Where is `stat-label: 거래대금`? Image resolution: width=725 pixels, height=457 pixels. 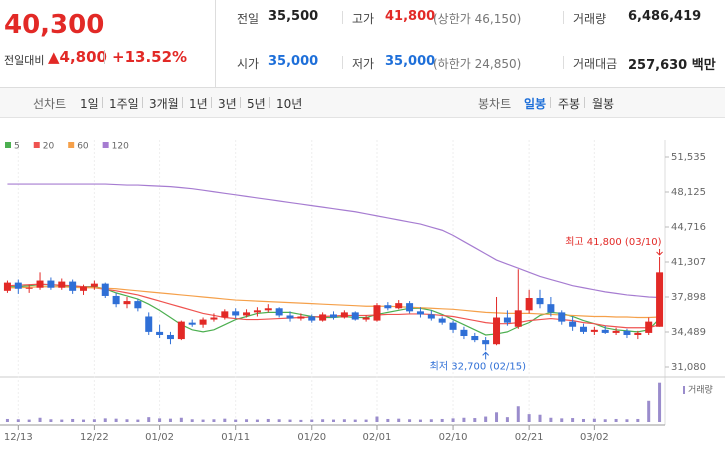 stat-label: 거래대금 is located at coordinates (595, 64).